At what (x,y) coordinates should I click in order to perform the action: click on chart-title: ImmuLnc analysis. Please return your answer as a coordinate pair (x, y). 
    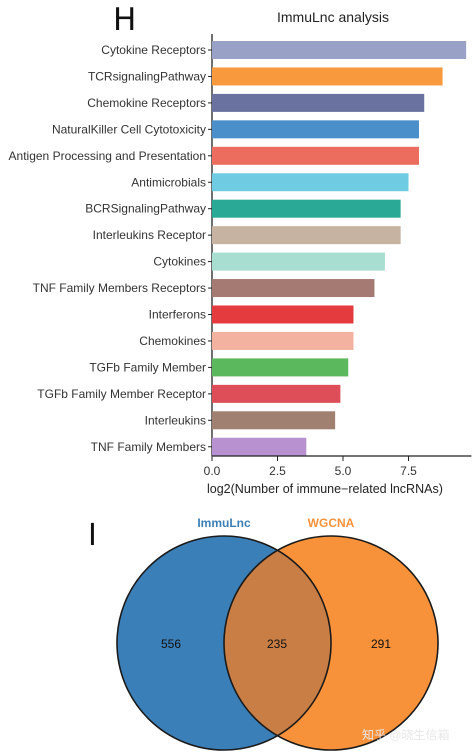
    Looking at the image, I should click on (333, 17).